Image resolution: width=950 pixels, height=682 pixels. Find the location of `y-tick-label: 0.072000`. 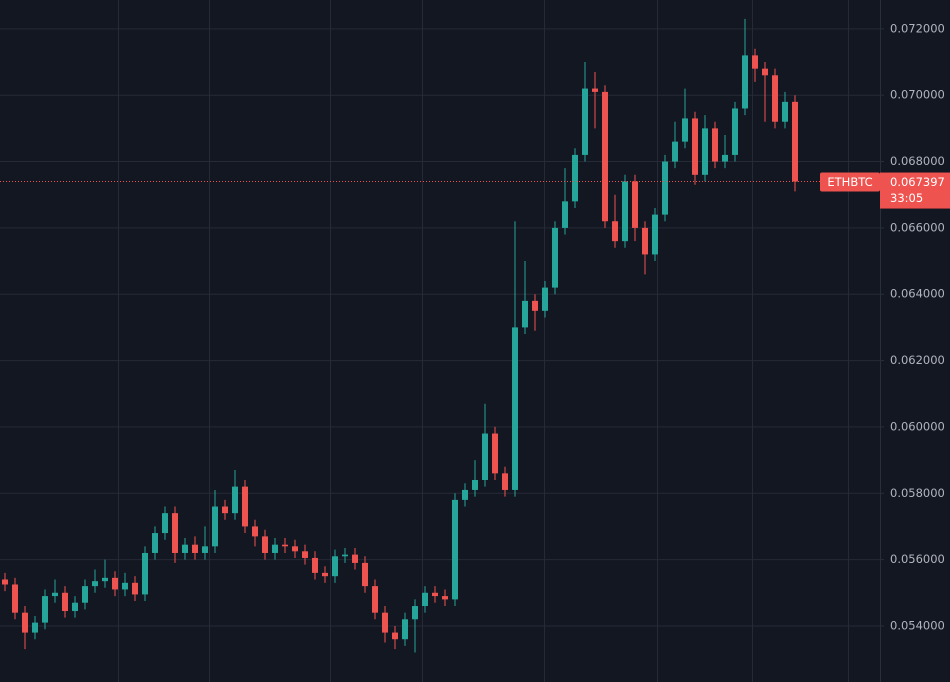

y-tick-label: 0.072000 is located at coordinates (917, 28).